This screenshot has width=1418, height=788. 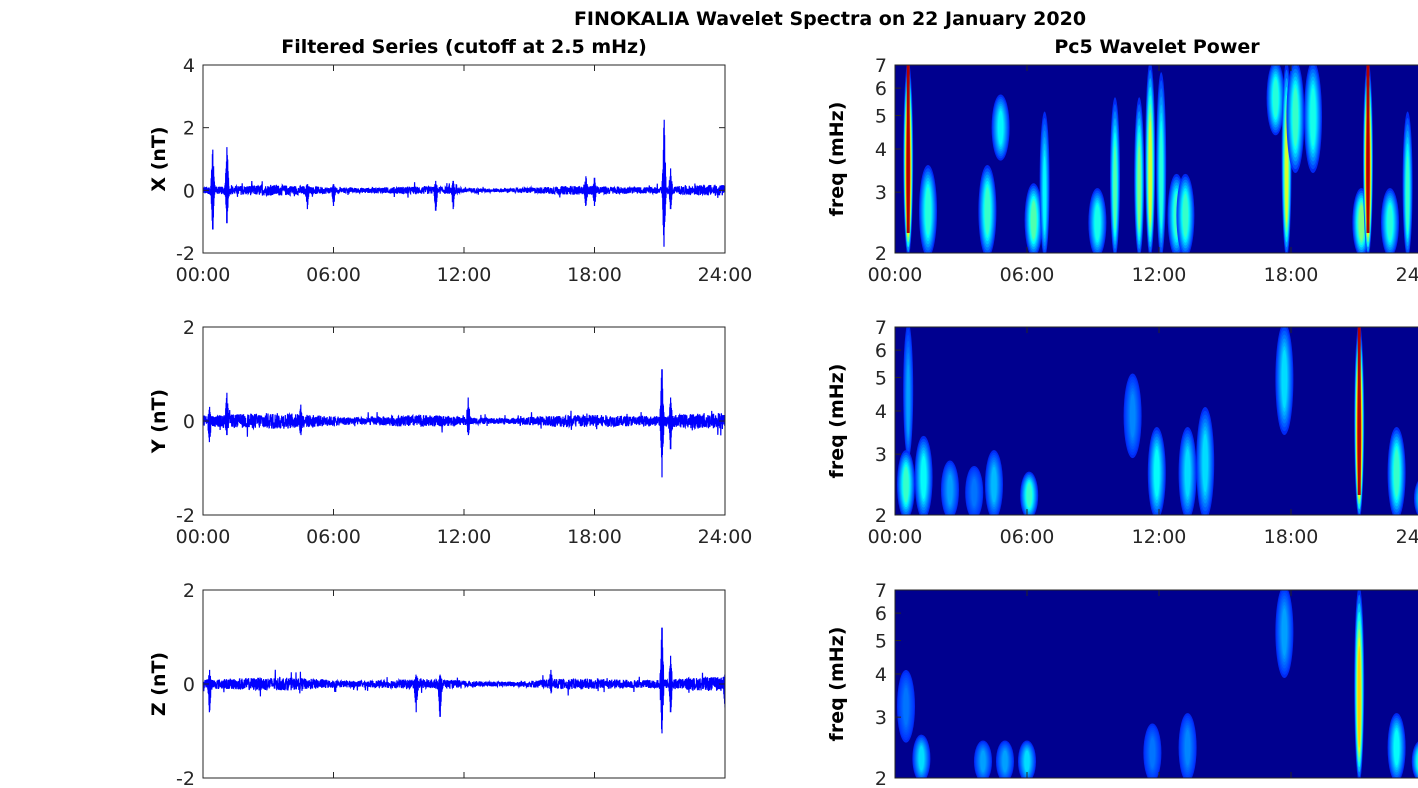 What do you see at coordinates (464, 47) in the screenshot?
I see `left-column-title: Filtered Series (cutoff at 2.5 mHz)` at bounding box center [464, 47].